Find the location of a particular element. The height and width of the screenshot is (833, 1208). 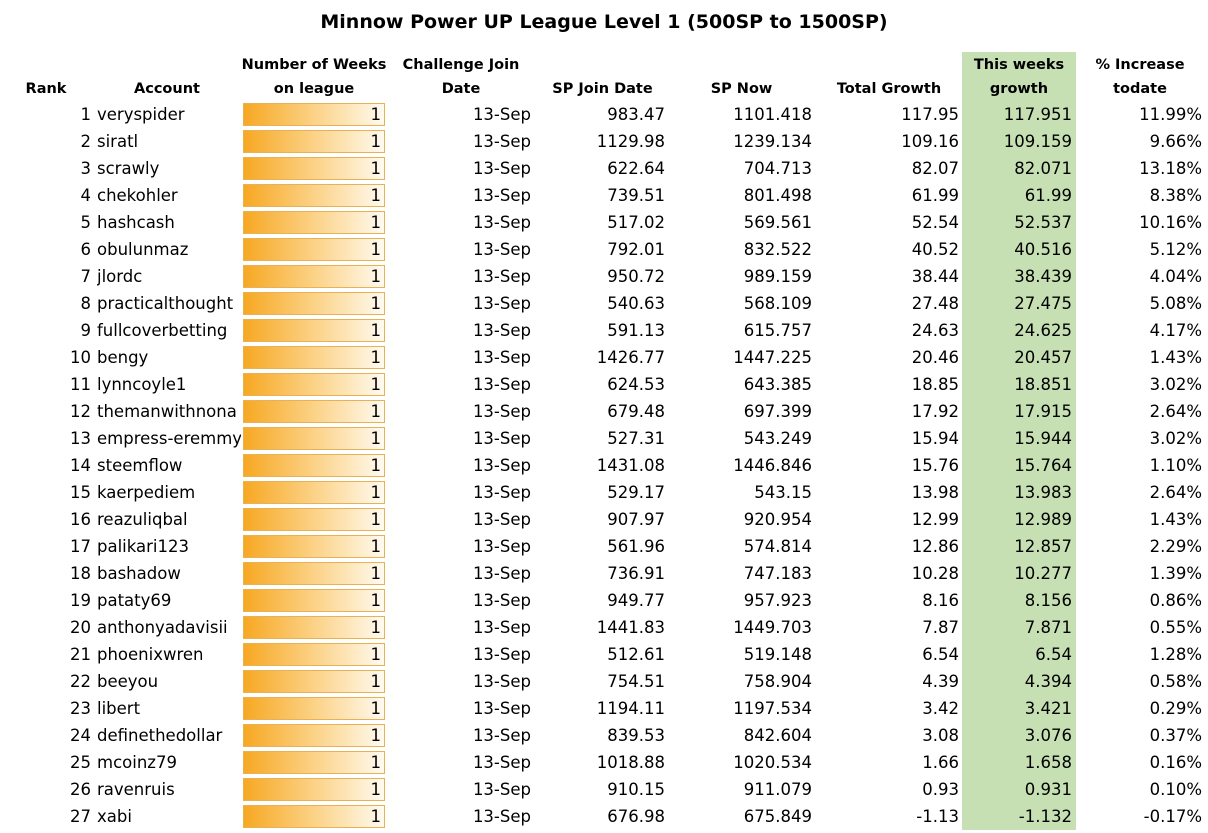

sp-now-cell: 543.249 is located at coordinates (777, 438).